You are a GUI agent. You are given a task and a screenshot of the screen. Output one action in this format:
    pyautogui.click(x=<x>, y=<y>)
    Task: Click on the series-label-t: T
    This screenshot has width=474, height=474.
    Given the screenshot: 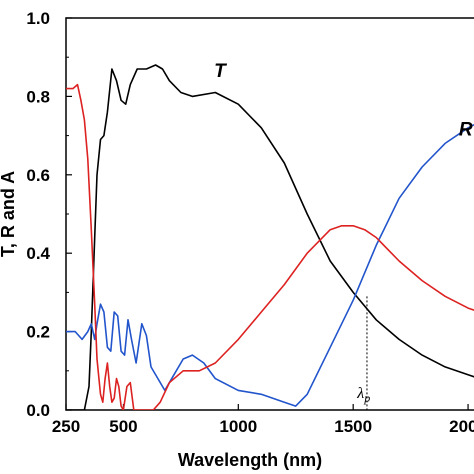 What is the action you would take?
    pyautogui.click(x=220, y=71)
    